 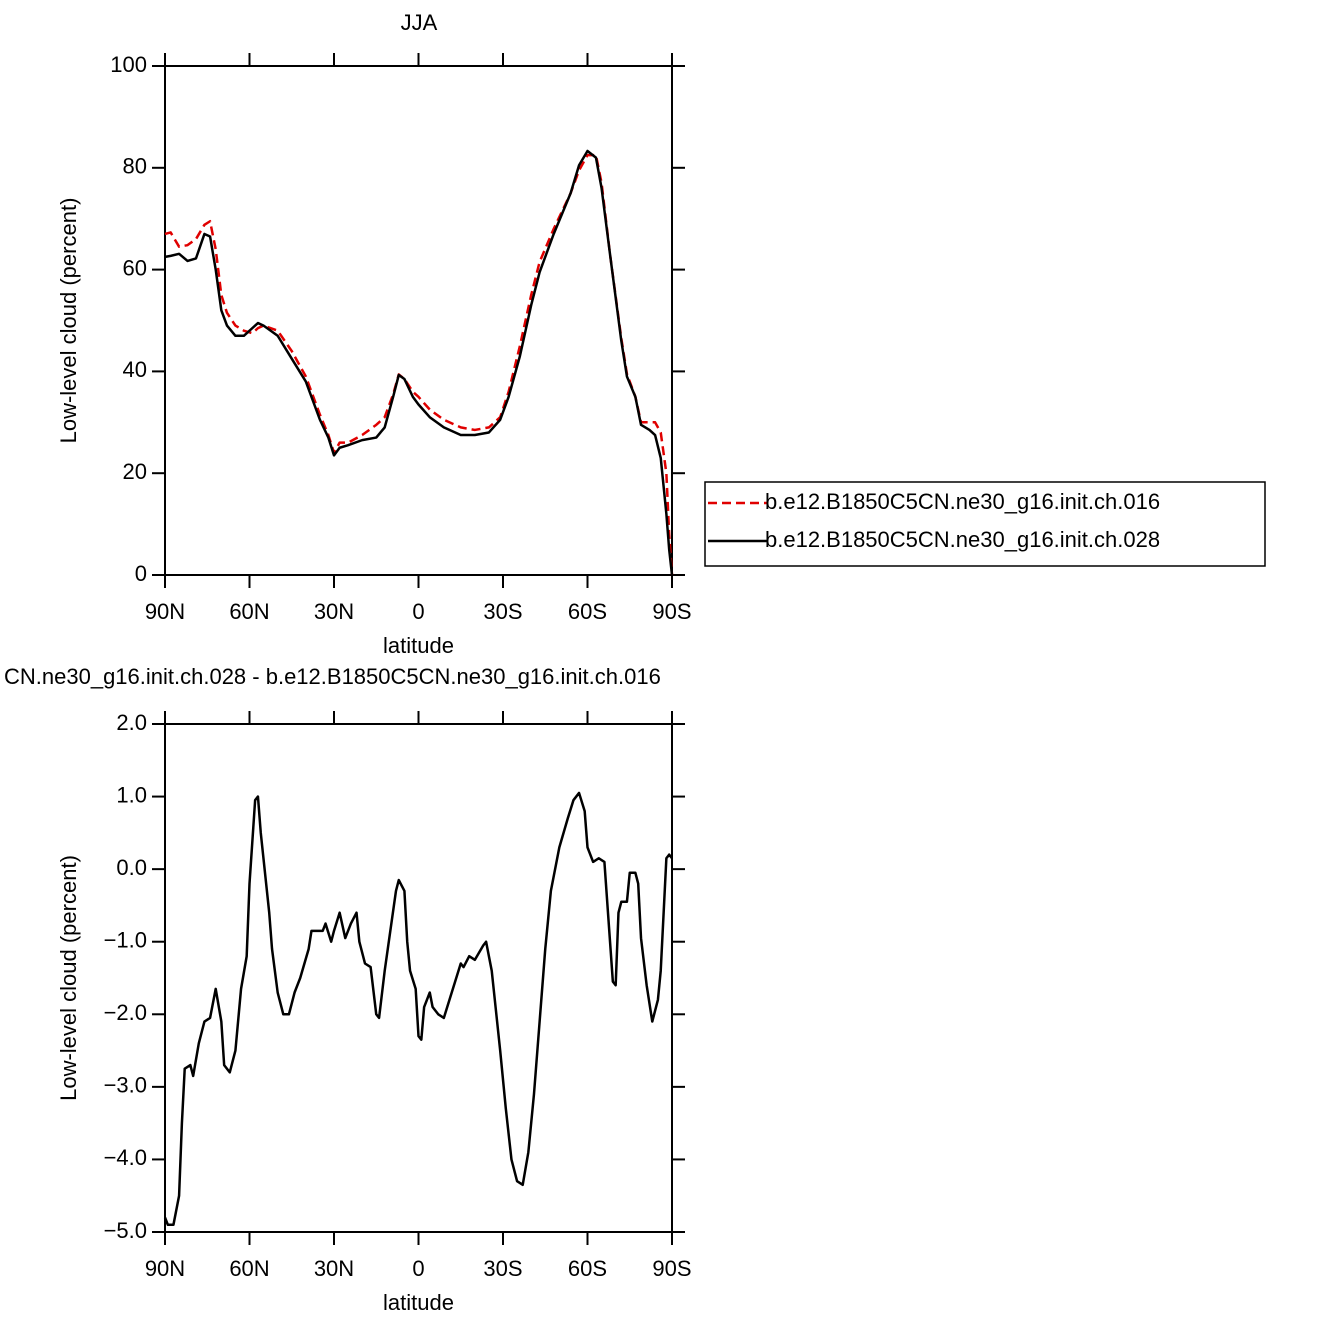 What do you see at coordinates (125, 1012) in the screenshot?
I see `y-tick-label: −2.0` at bounding box center [125, 1012].